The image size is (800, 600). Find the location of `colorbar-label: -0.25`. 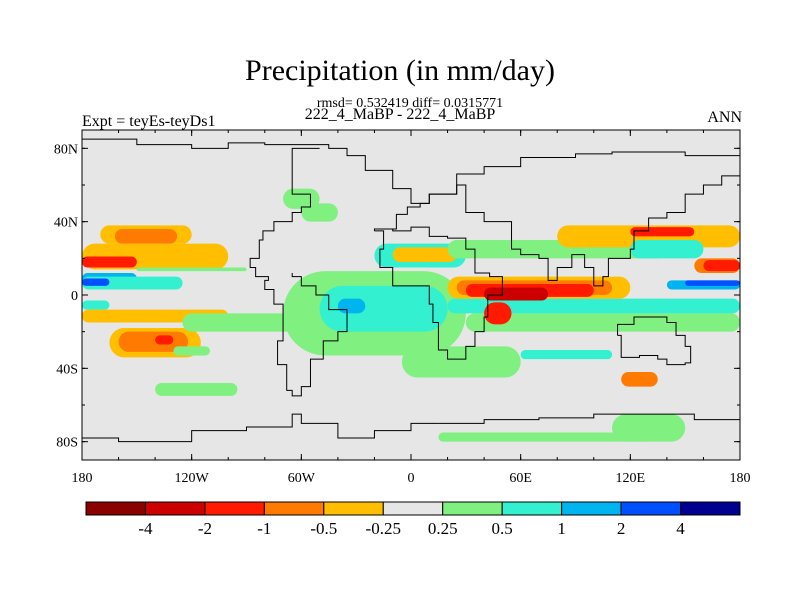

colorbar-label: -0.25 is located at coordinates (383, 528).